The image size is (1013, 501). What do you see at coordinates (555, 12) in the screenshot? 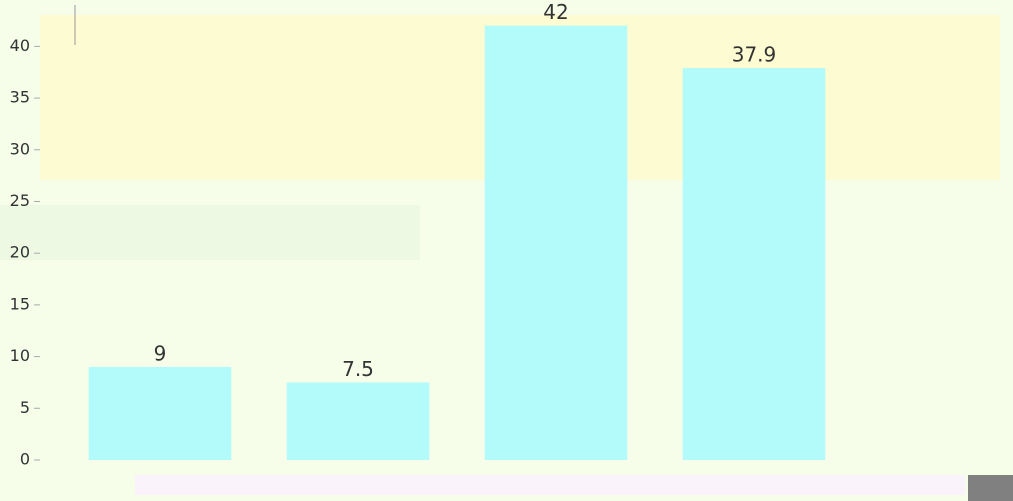
I see `value-label: 42` at bounding box center [555, 12].